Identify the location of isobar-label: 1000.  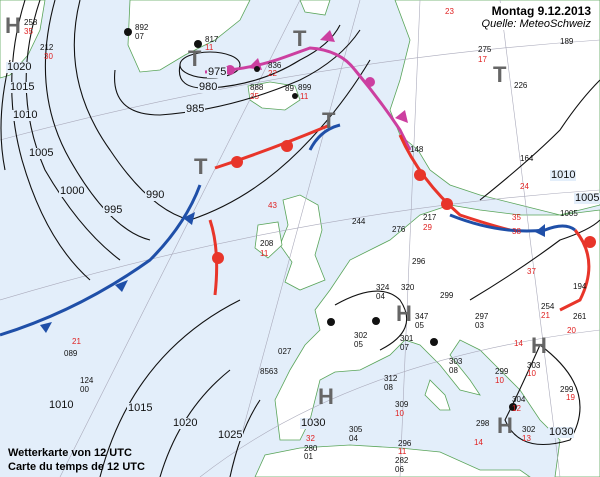
(72, 191).